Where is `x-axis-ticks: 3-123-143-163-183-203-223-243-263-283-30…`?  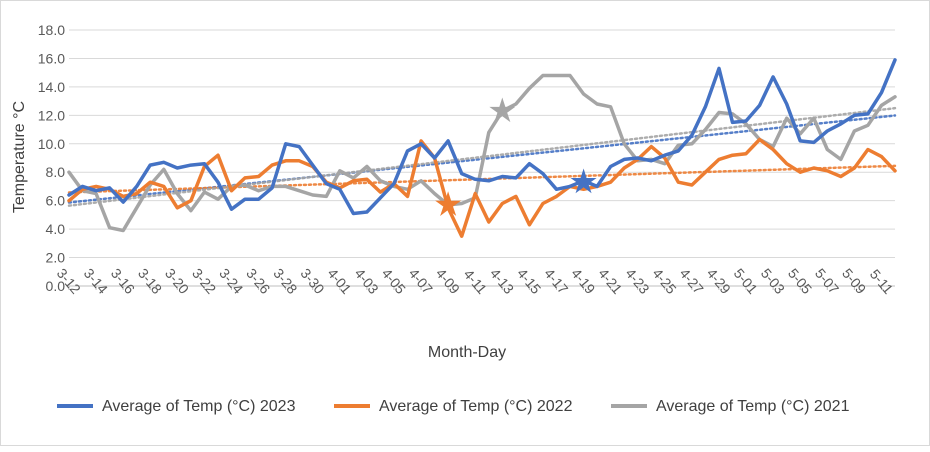 x-axis-ticks: 3-123-143-163-183-203-223-243-263-283-30… is located at coordinates (475, 281).